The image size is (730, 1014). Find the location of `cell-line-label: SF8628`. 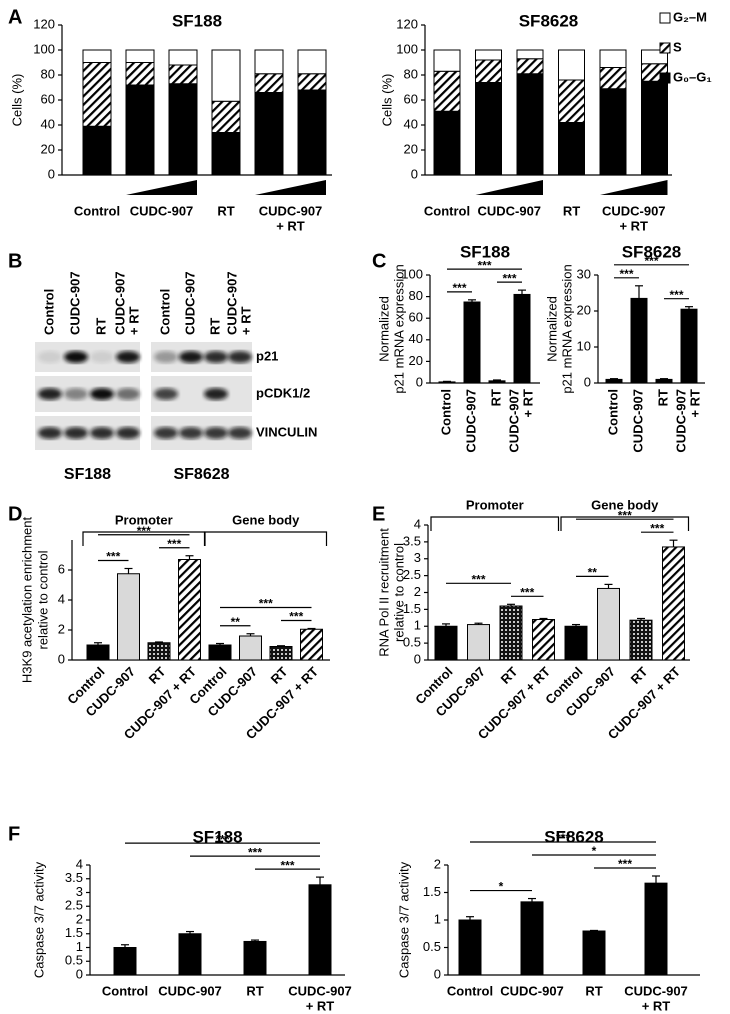

cell-line-label: SF8628 is located at coordinates (201, 474).